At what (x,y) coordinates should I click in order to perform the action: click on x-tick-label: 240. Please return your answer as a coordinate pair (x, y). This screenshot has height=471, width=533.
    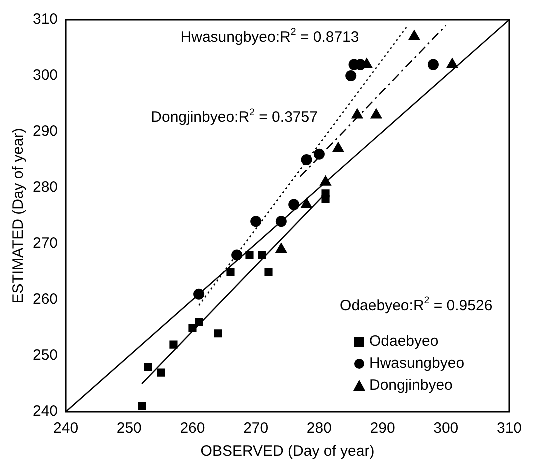
    Looking at the image, I should click on (66, 429).